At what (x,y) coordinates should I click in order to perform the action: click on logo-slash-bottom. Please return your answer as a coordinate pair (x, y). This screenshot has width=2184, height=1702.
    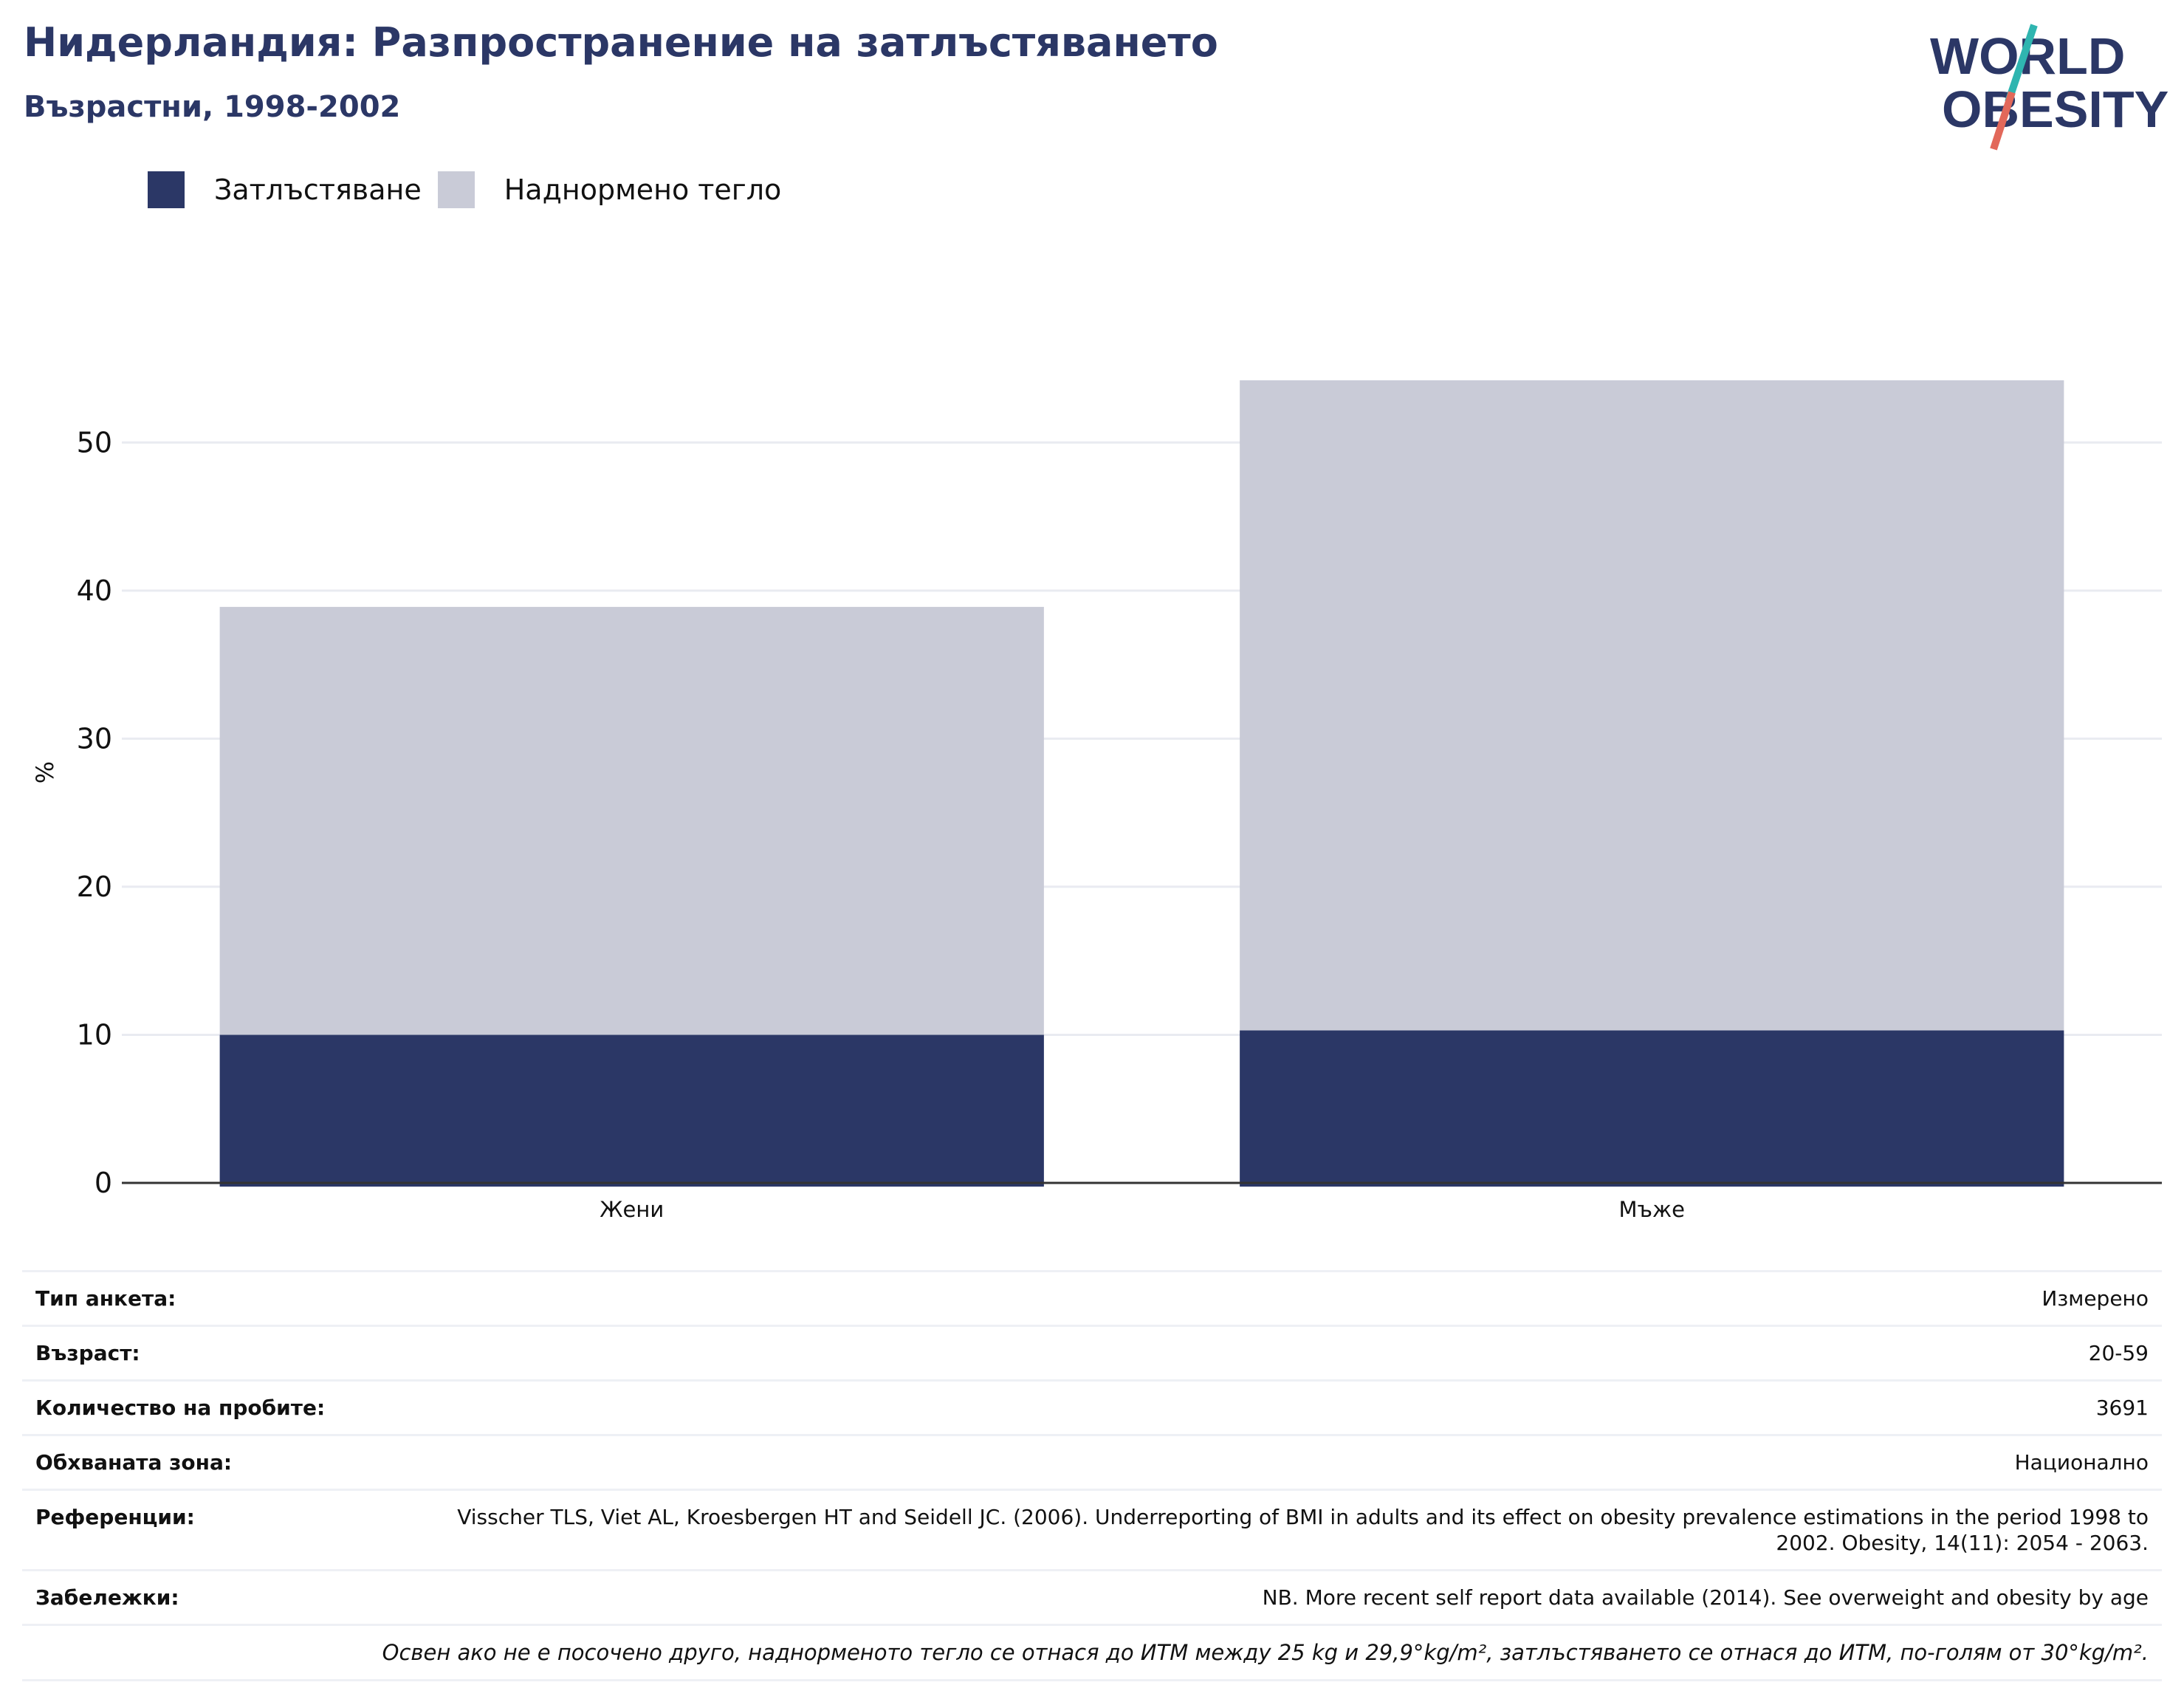
    Looking at the image, I should click on (2003, 121).